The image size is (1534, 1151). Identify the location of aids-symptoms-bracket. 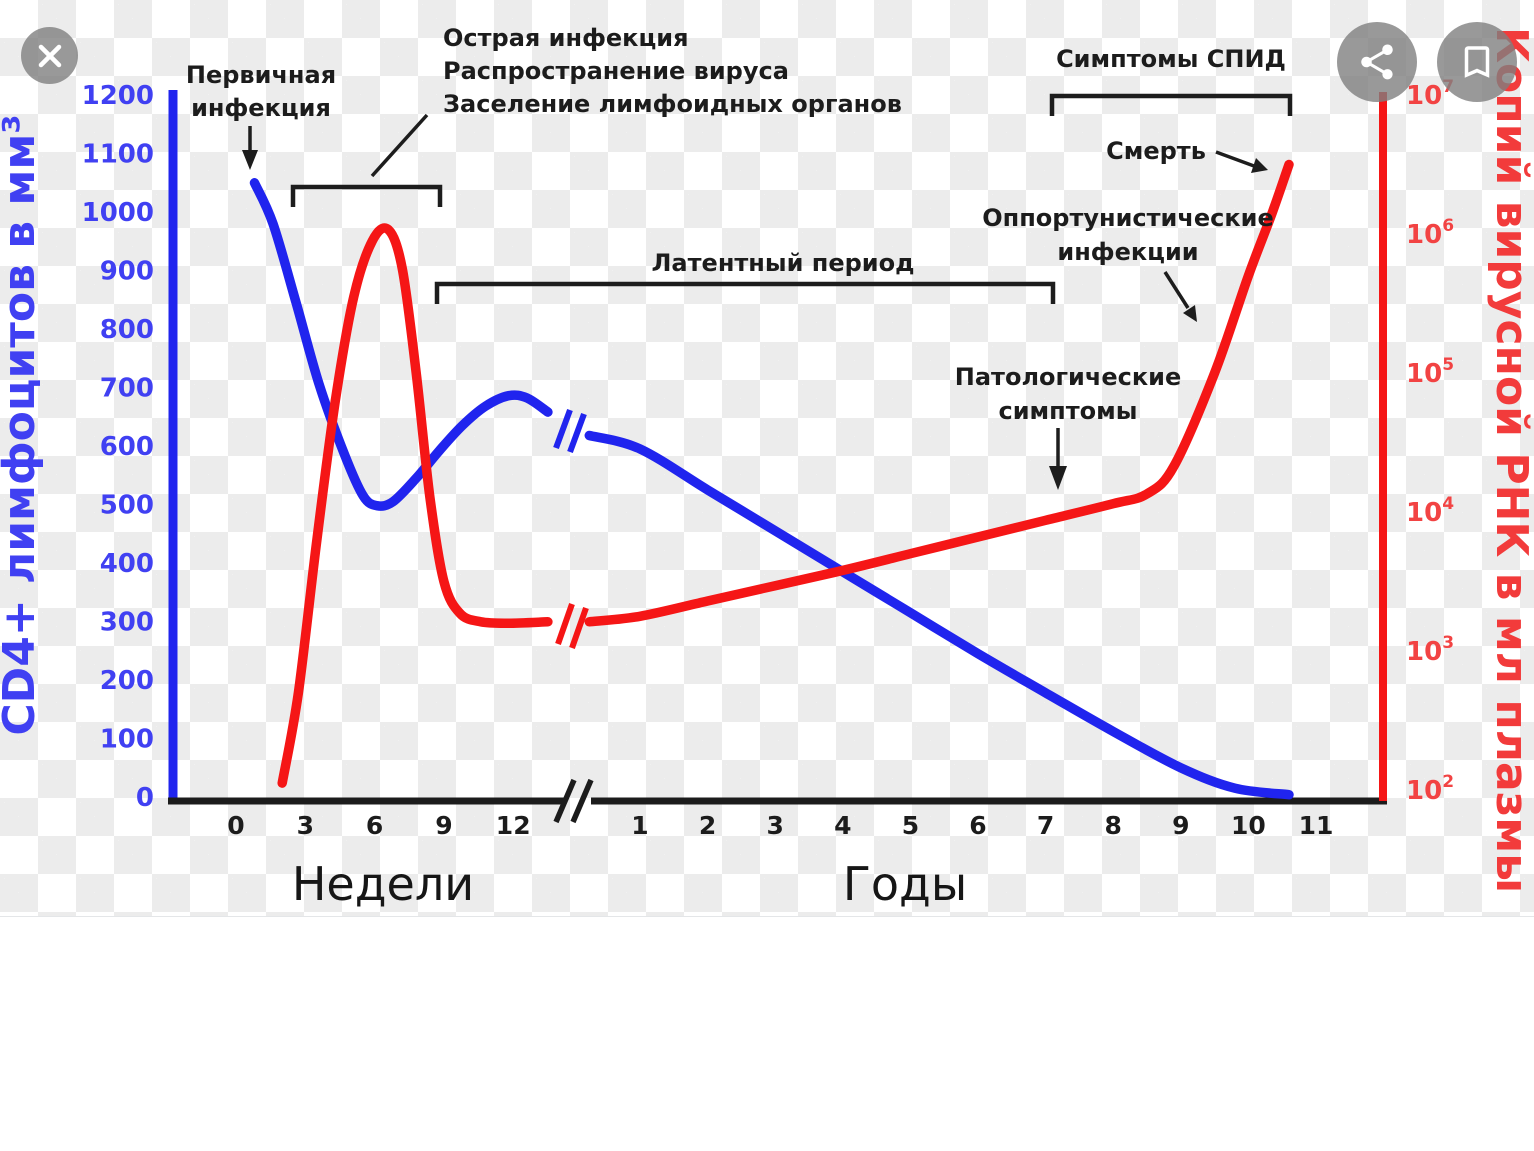
(1171, 104).